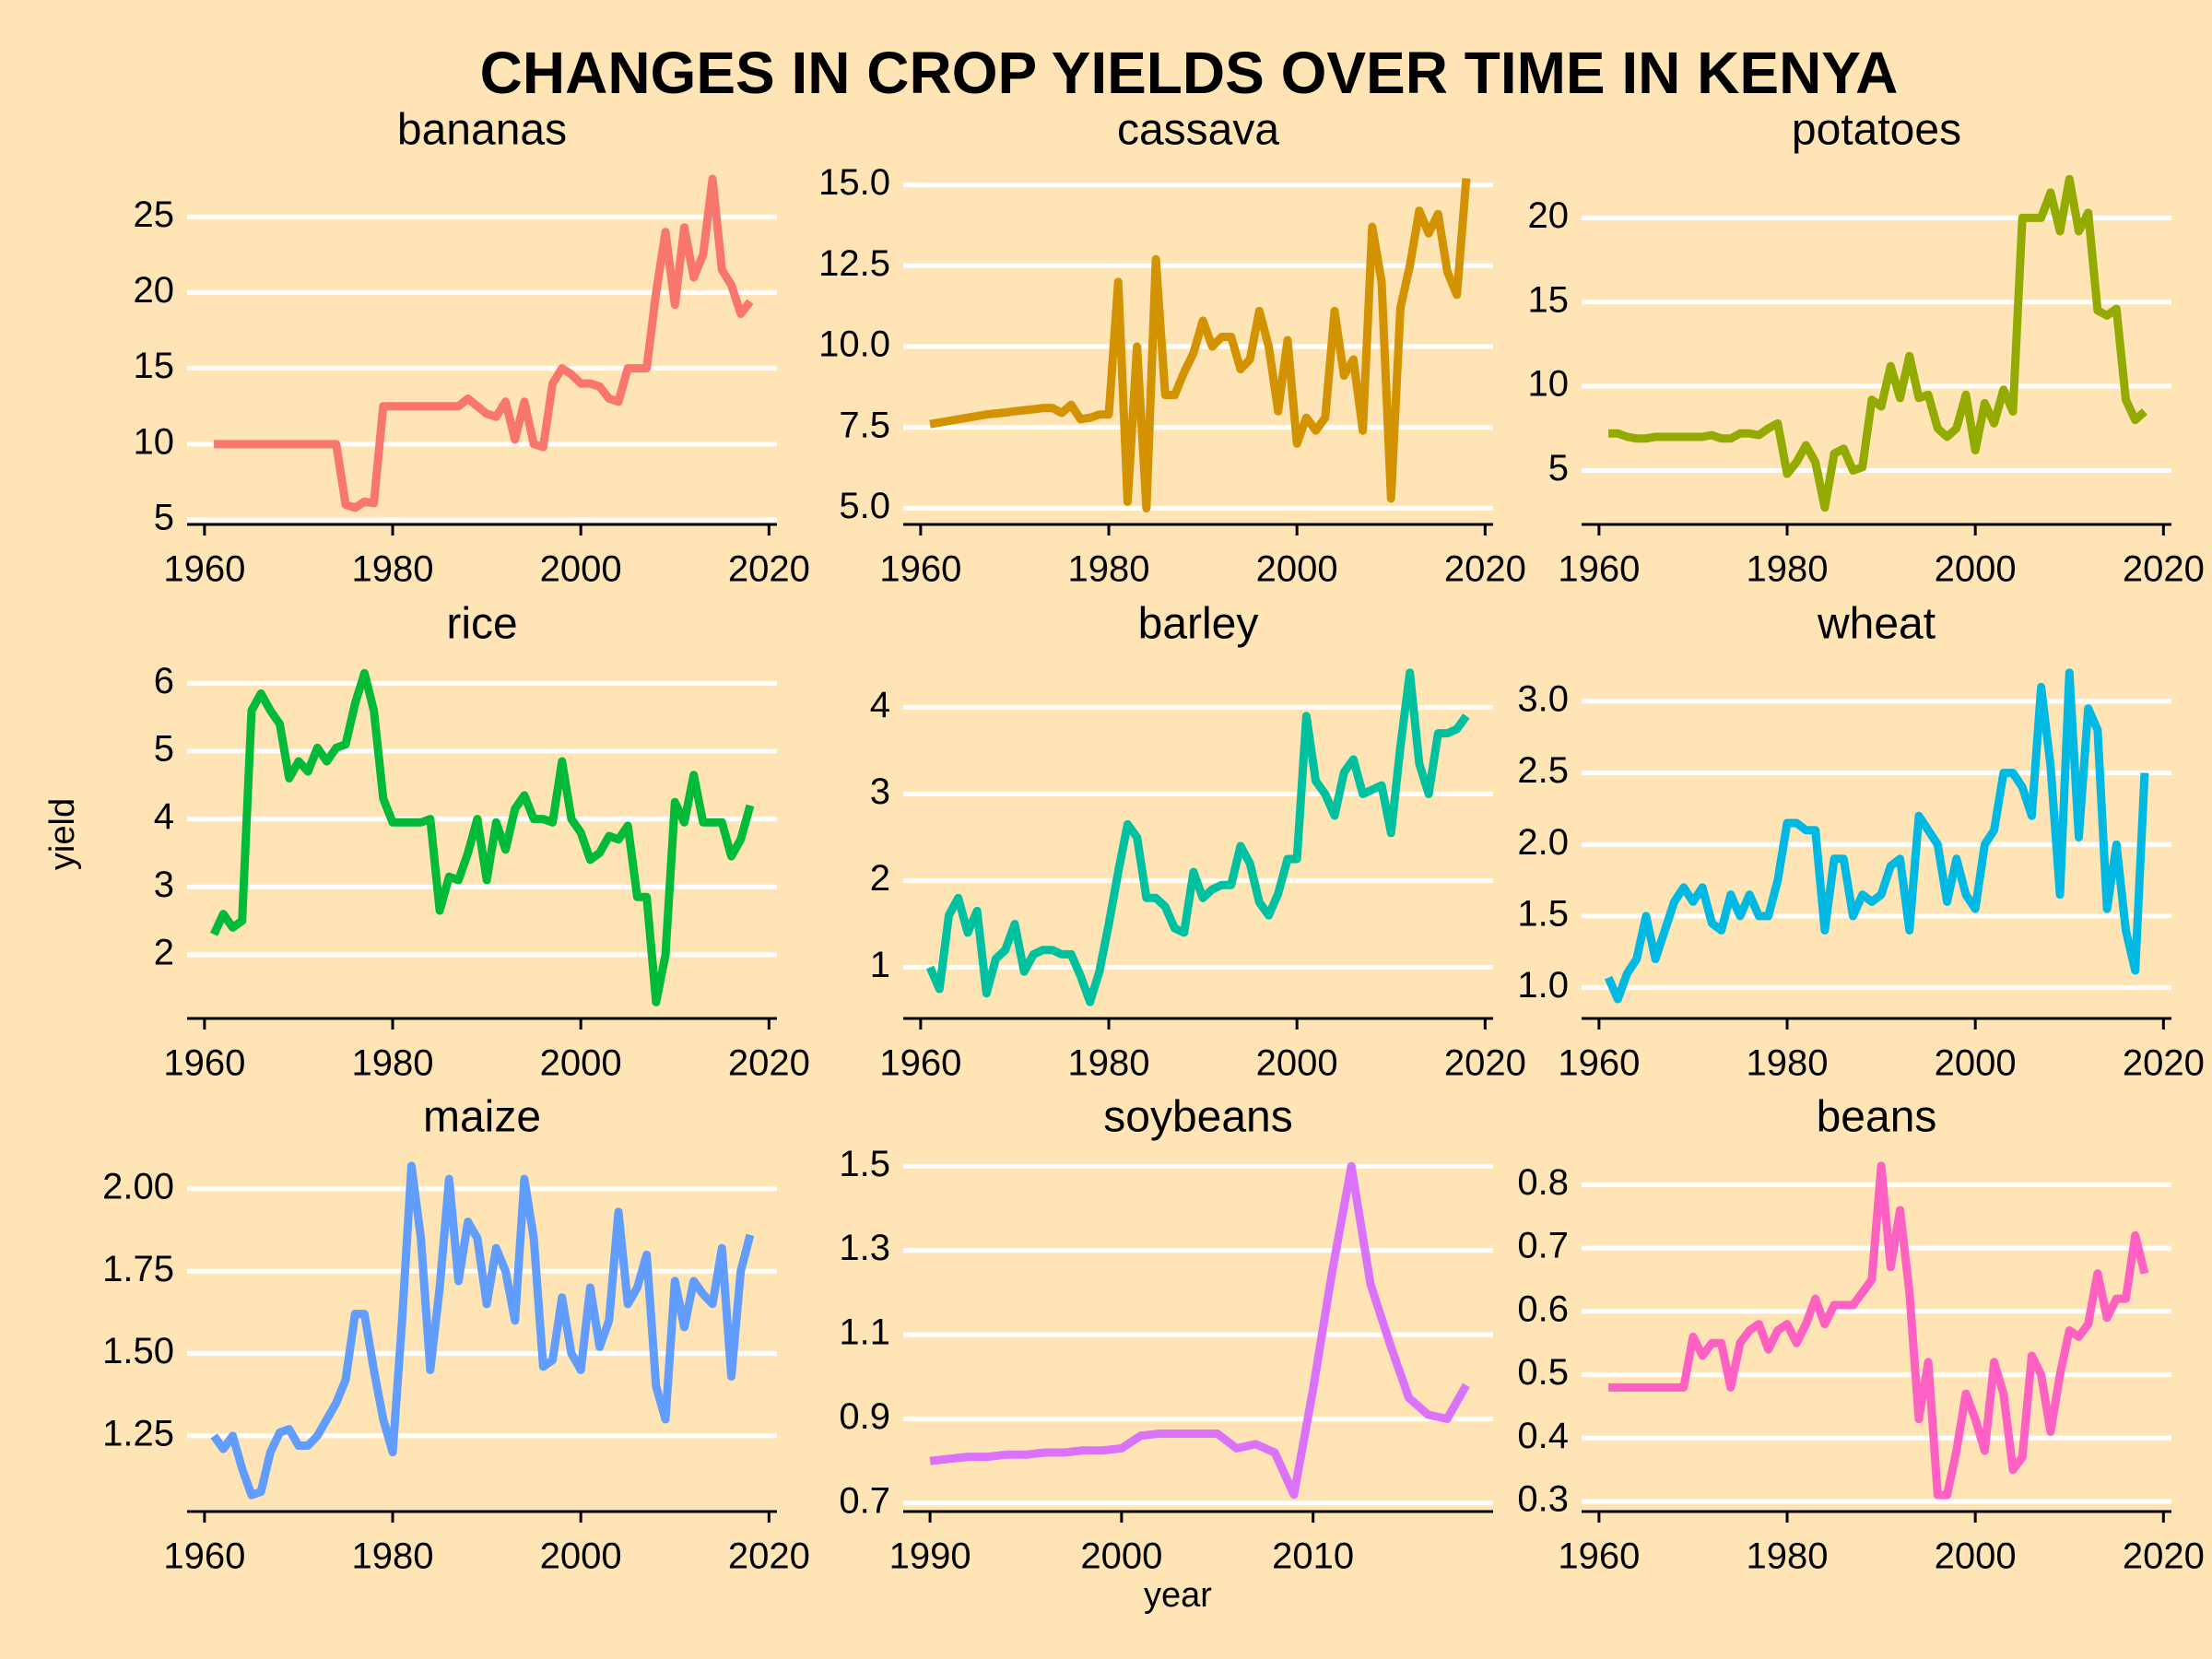  I want to click on panel-title: cassava, so click(1198, 130).